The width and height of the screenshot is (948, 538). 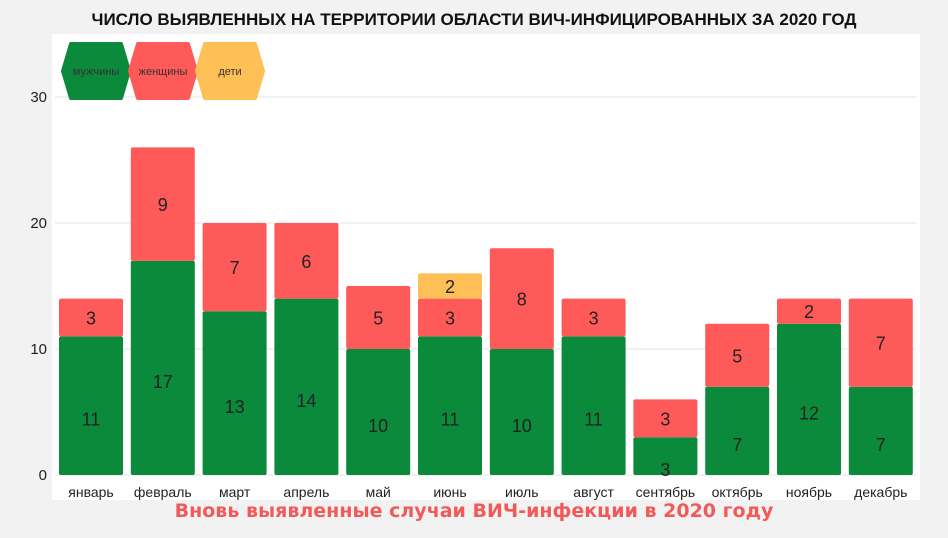 I want to click on legend-label: женщины, so click(x=163, y=72).